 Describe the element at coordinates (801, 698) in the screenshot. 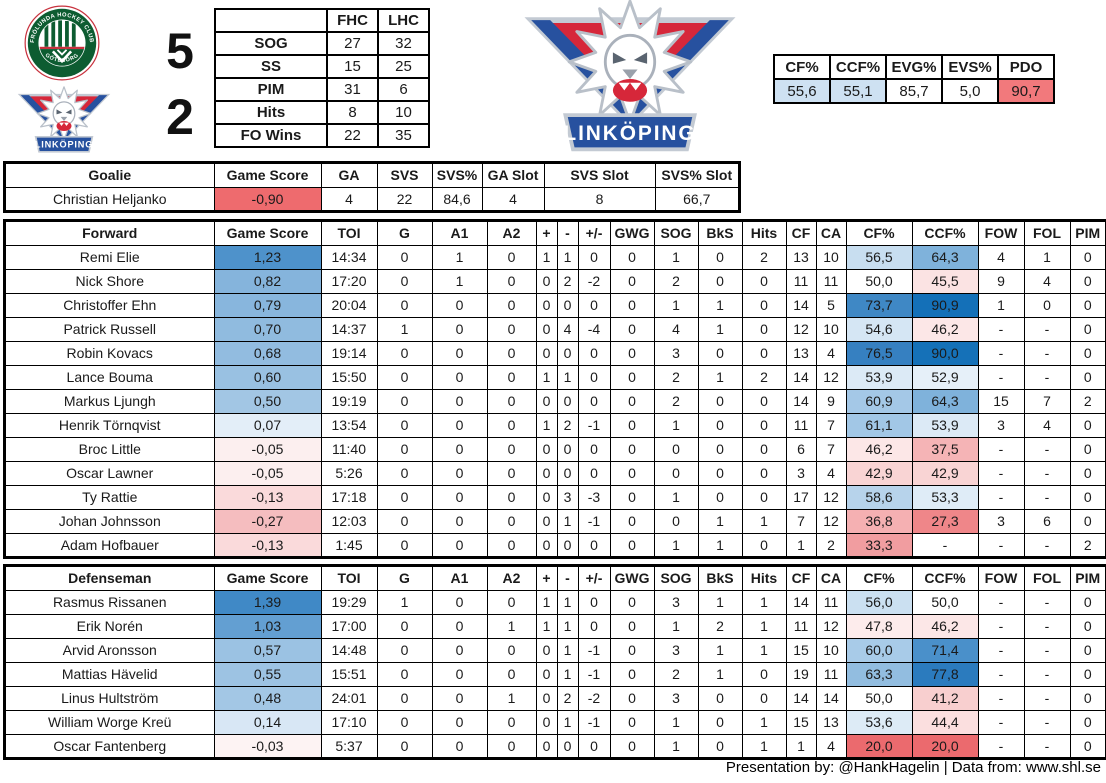

I see `stat-cell: 14` at that location.